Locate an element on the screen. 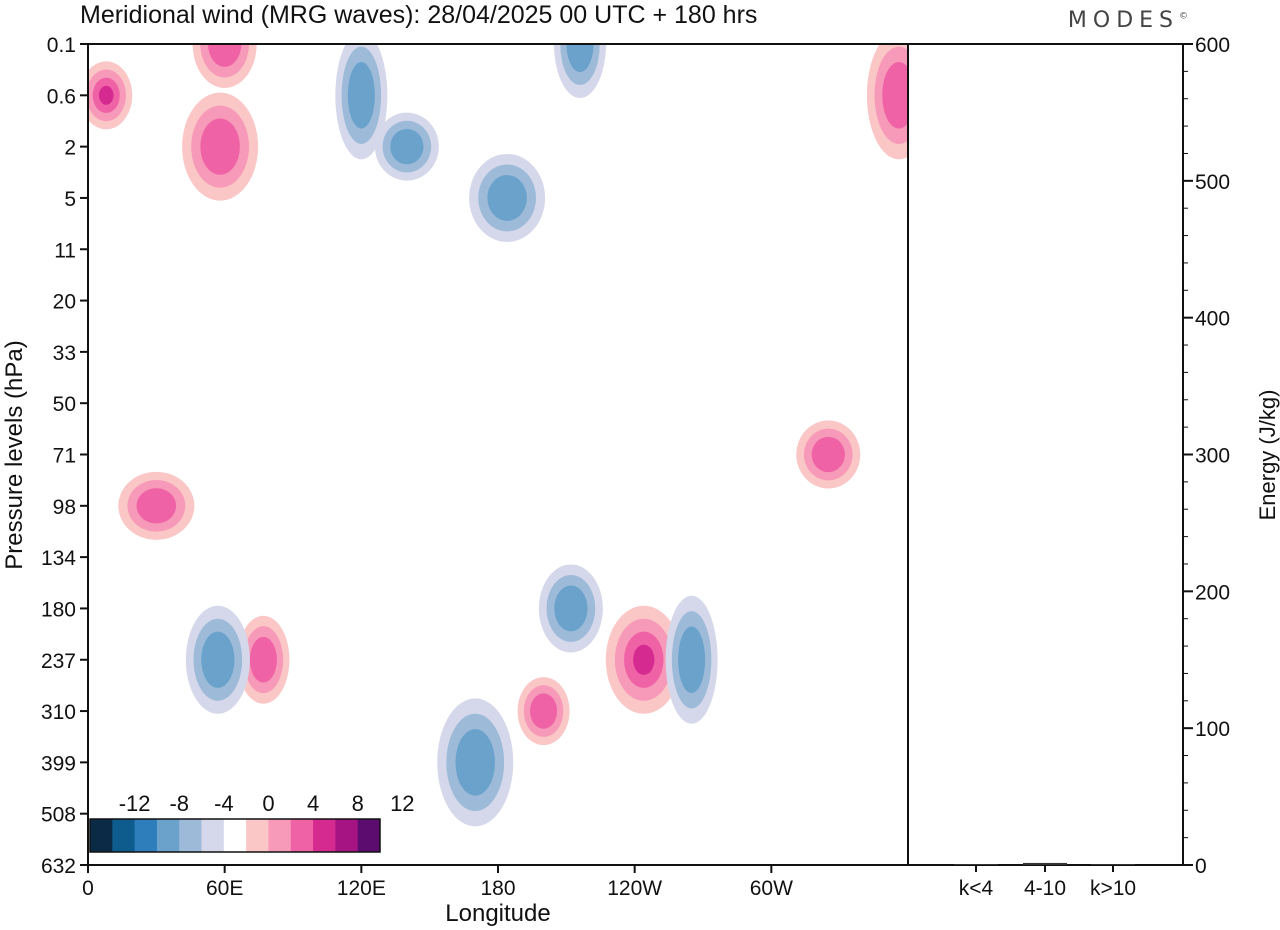 The image size is (1280, 930). longitude-tick-label: 0 is located at coordinates (88, 888).